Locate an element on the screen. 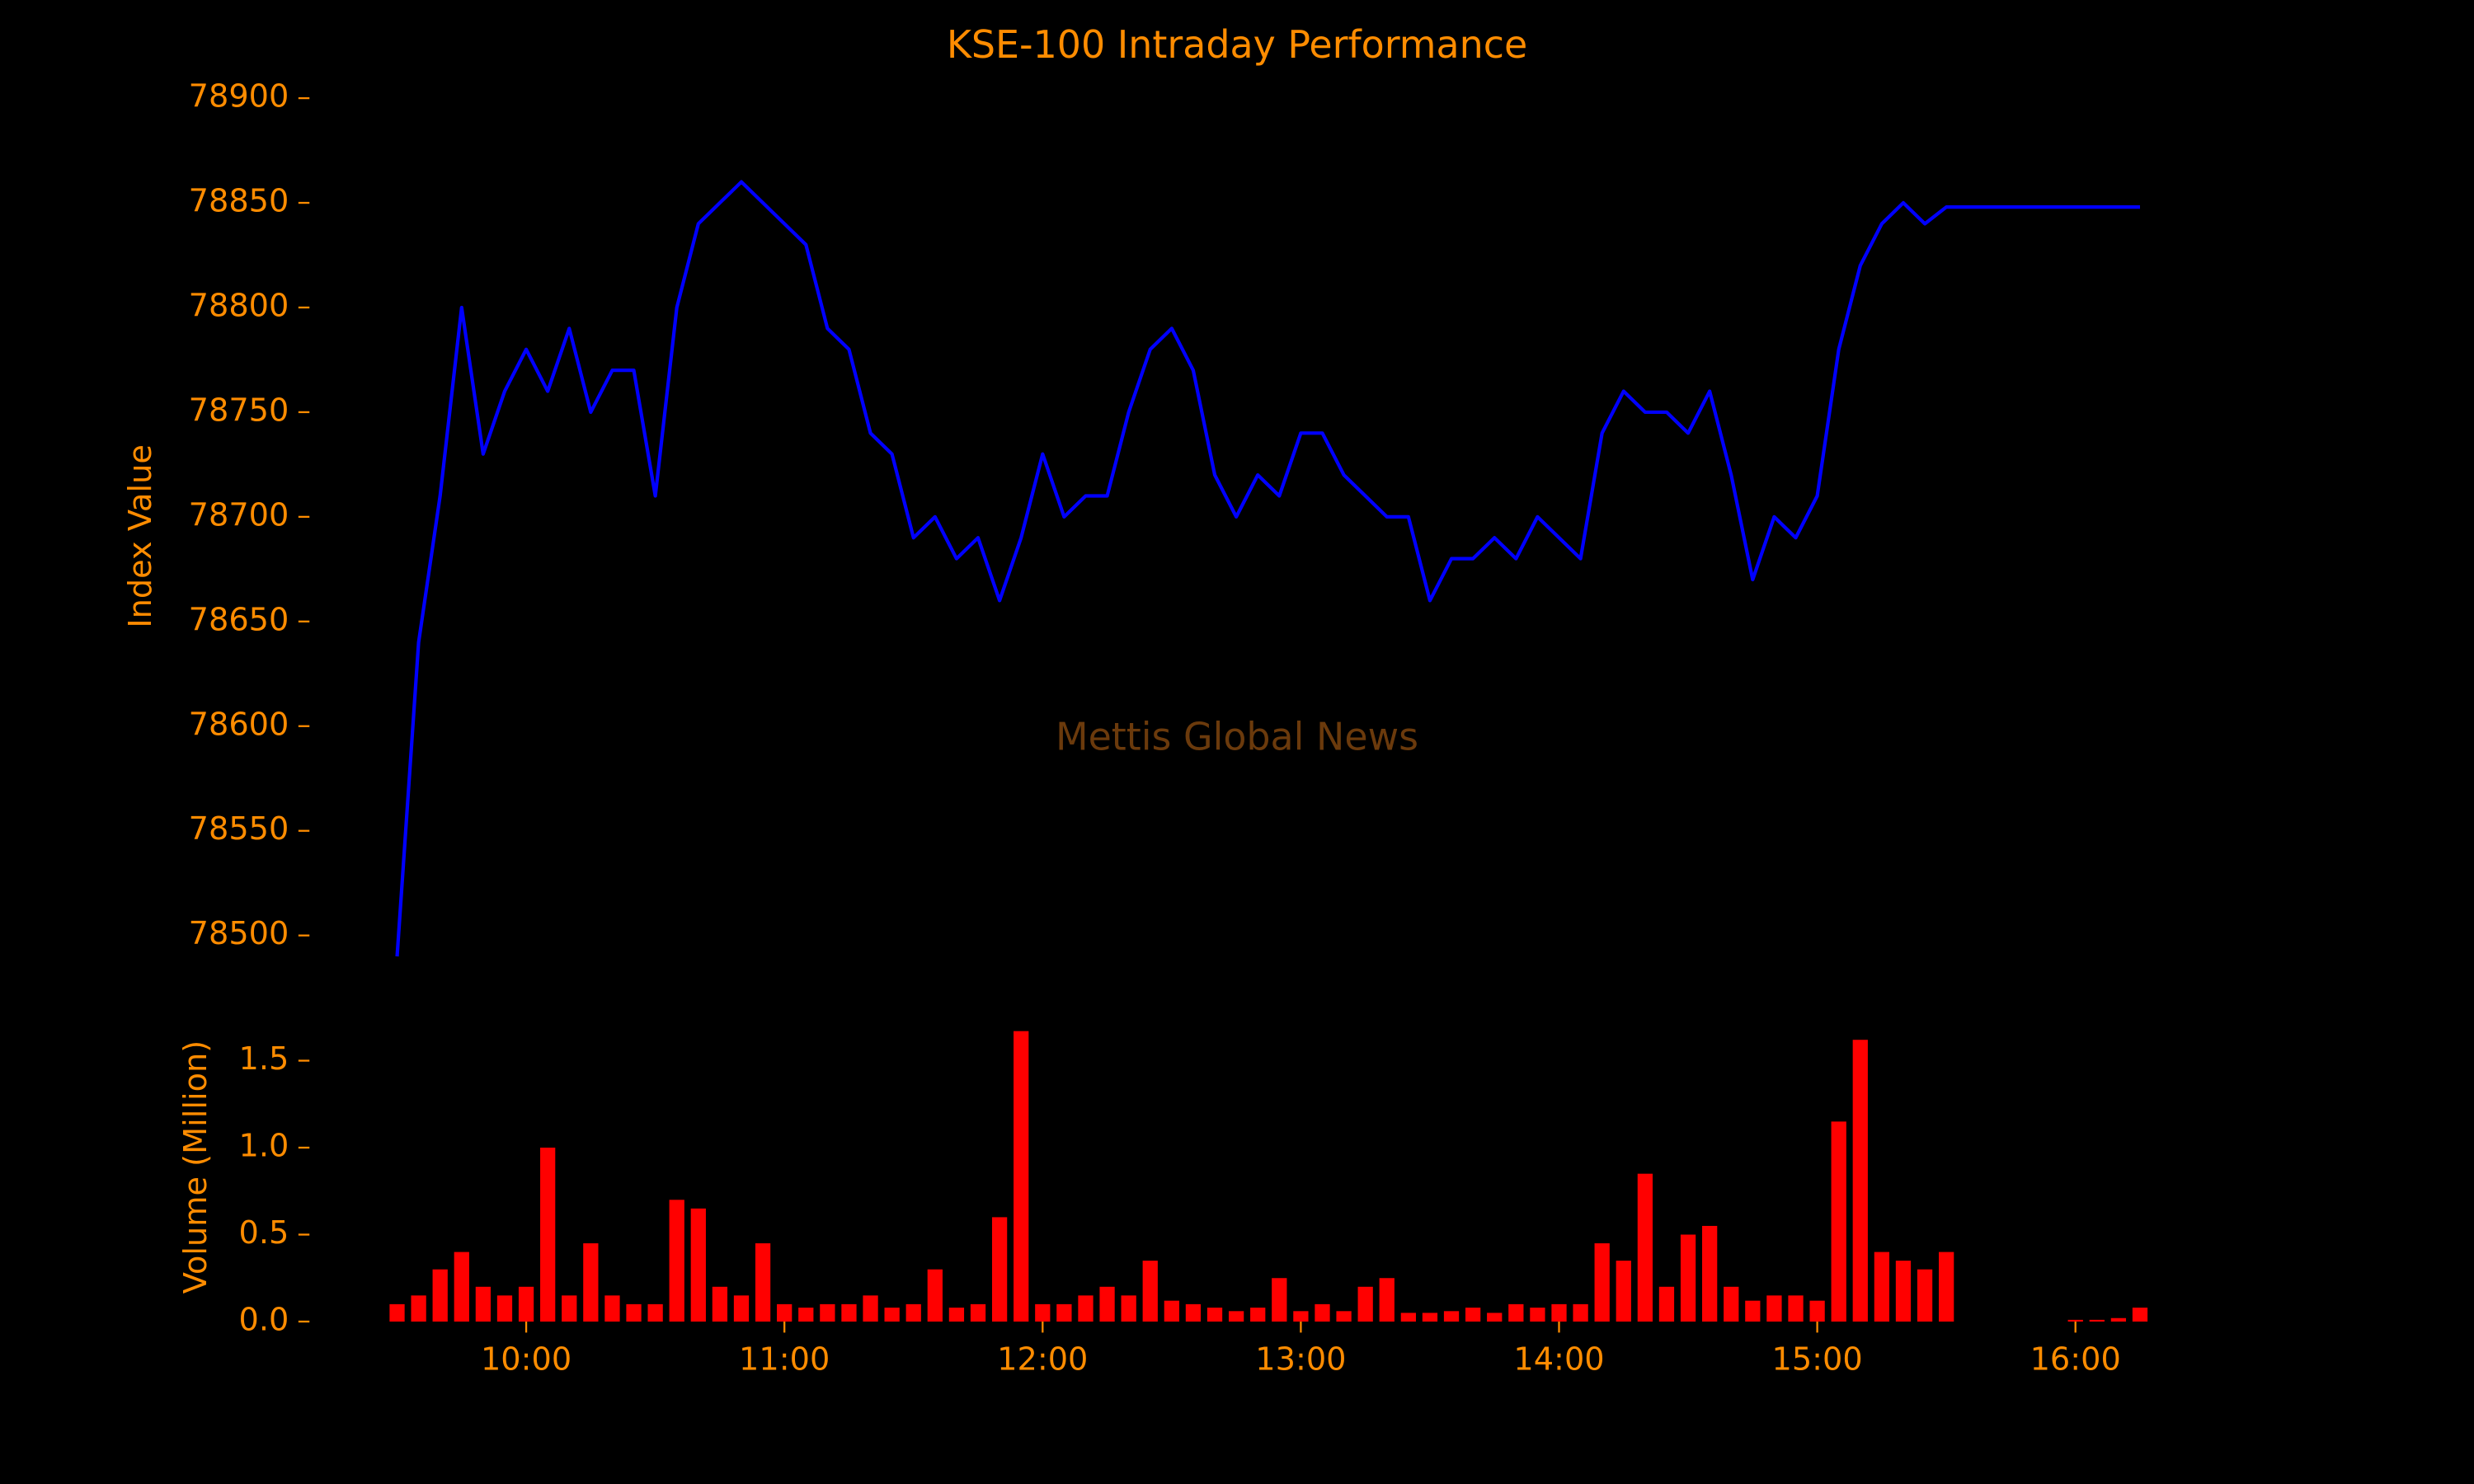  y-tick-label: 0.5 is located at coordinates (264, 1233).